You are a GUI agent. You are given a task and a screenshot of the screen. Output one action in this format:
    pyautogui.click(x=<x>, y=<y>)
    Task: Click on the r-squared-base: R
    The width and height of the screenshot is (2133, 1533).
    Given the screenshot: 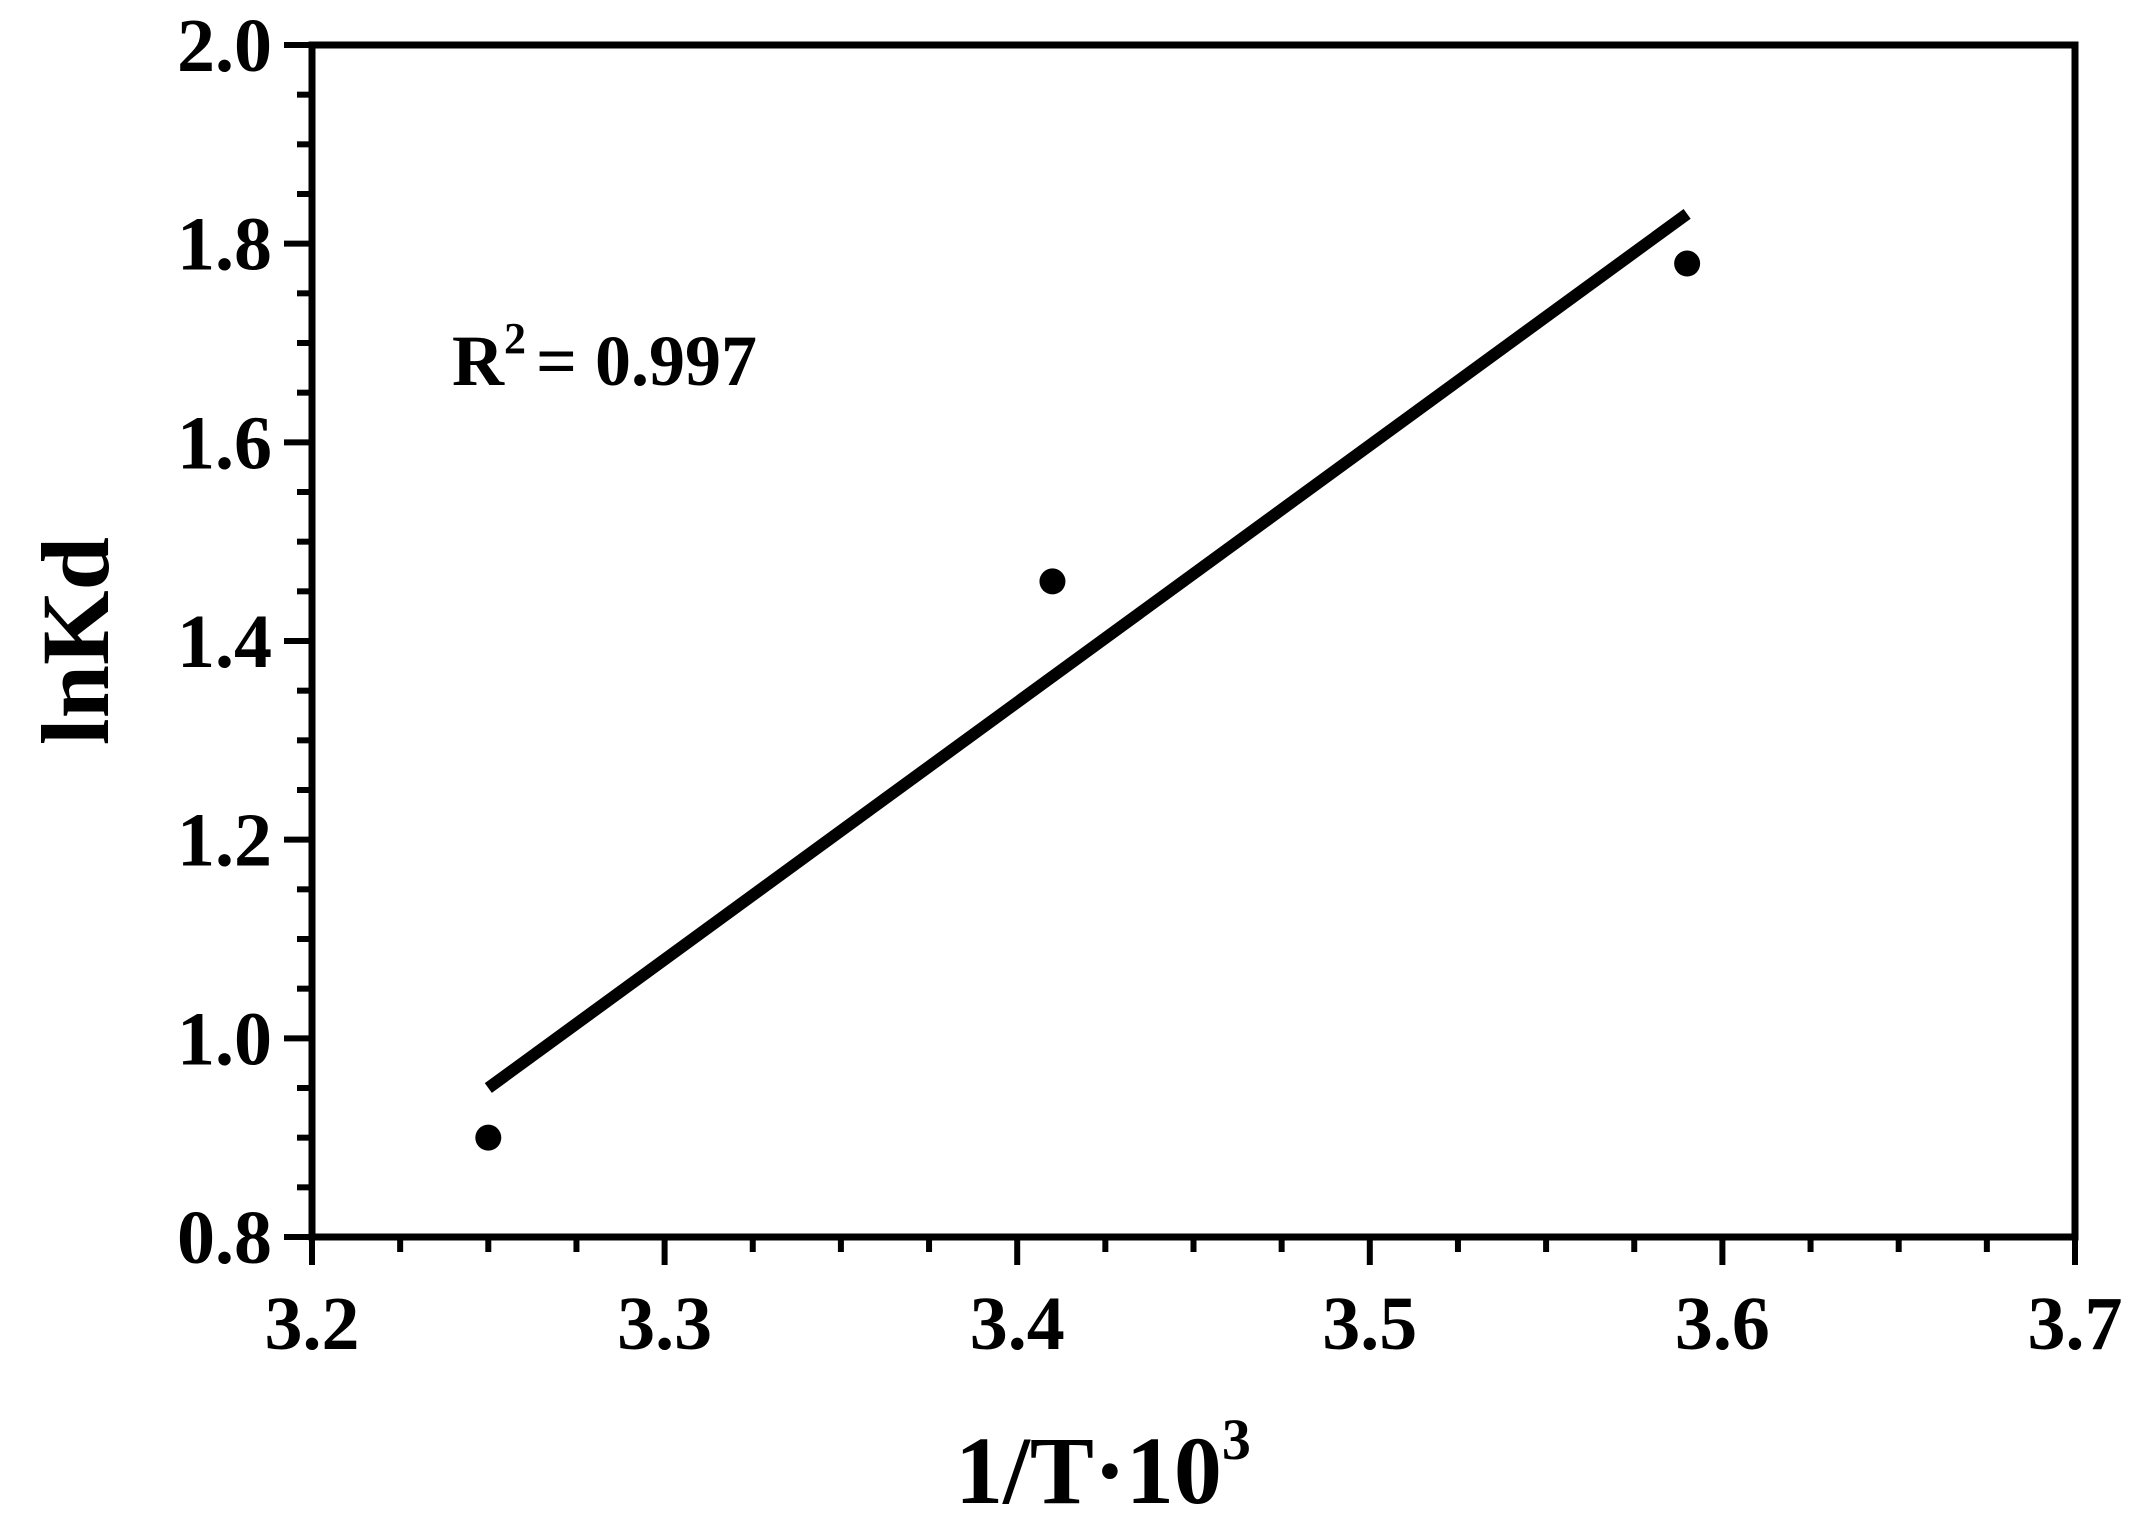 What is the action you would take?
    pyautogui.click(x=478, y=361)
    